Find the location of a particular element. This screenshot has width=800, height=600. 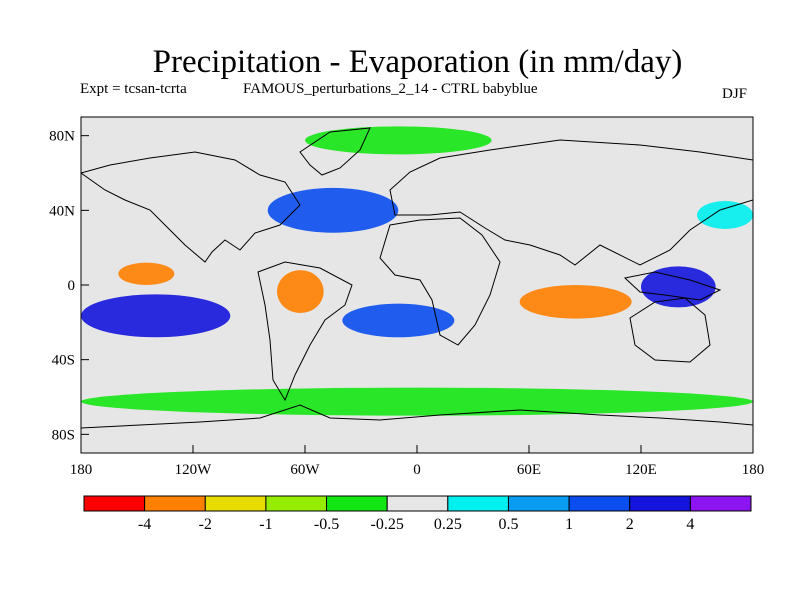

region-southern-ocean-band is located at coordinates (417, 401).